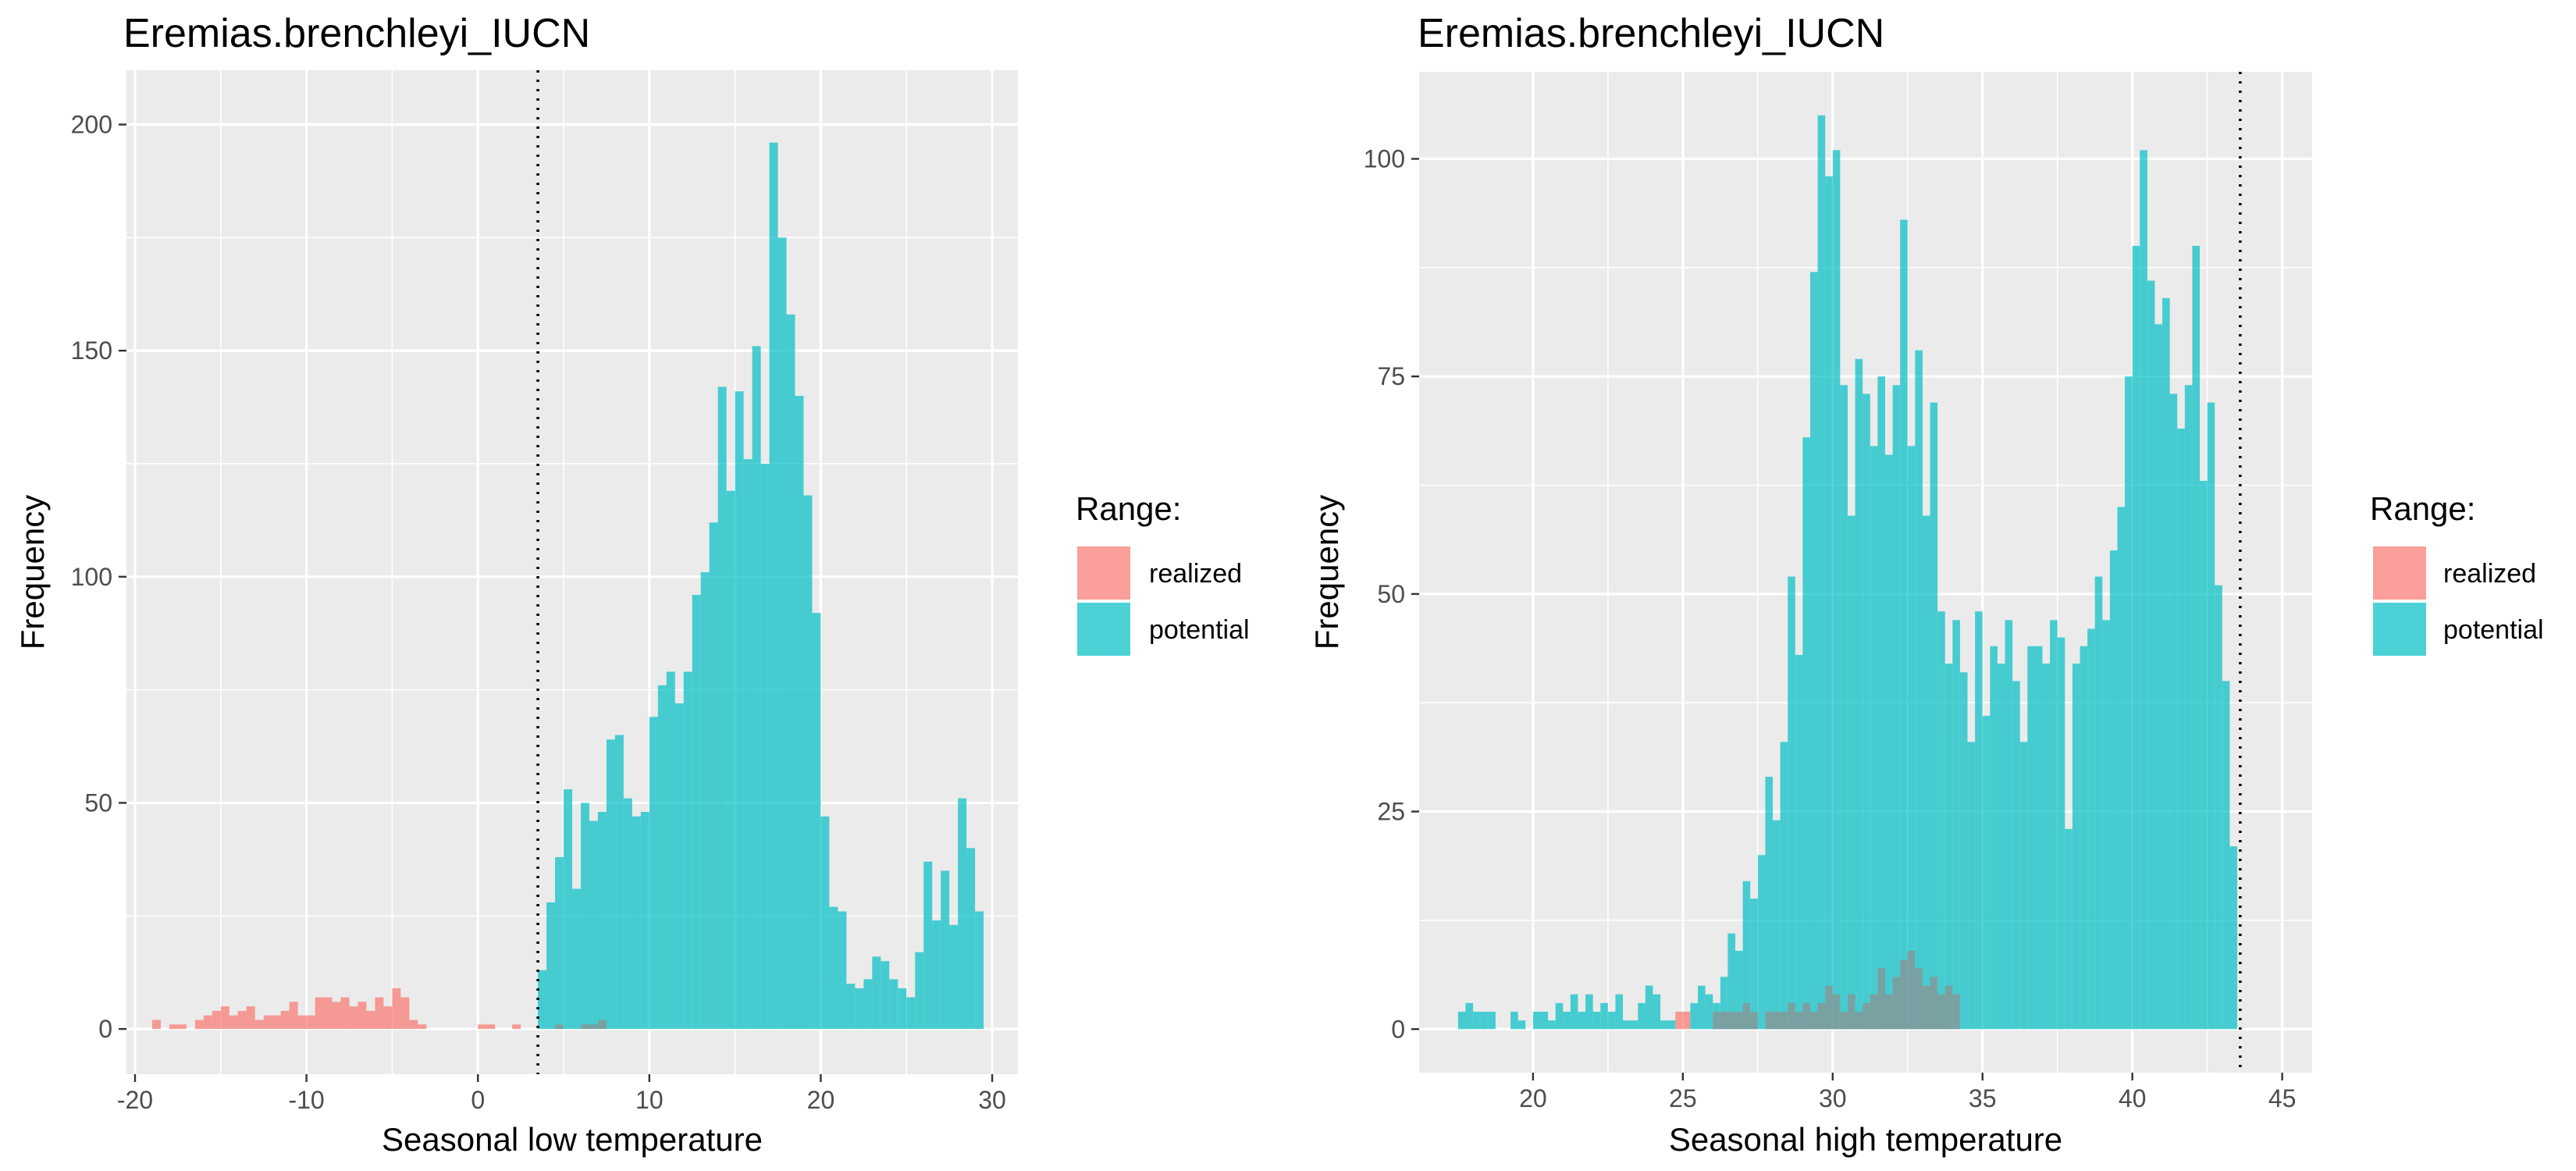 The height and width of the screenshot is (1171, 2576). I want to click on left-legend-label-realized: realized, so click(1195, 574).